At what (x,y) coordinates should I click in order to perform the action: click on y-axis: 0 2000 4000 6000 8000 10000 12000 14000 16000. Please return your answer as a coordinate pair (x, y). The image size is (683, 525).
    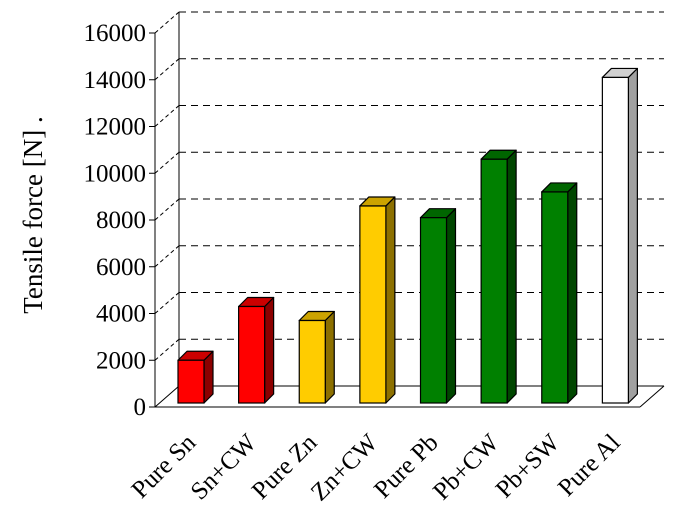
    Looking at the image, I should click on (132, 216).